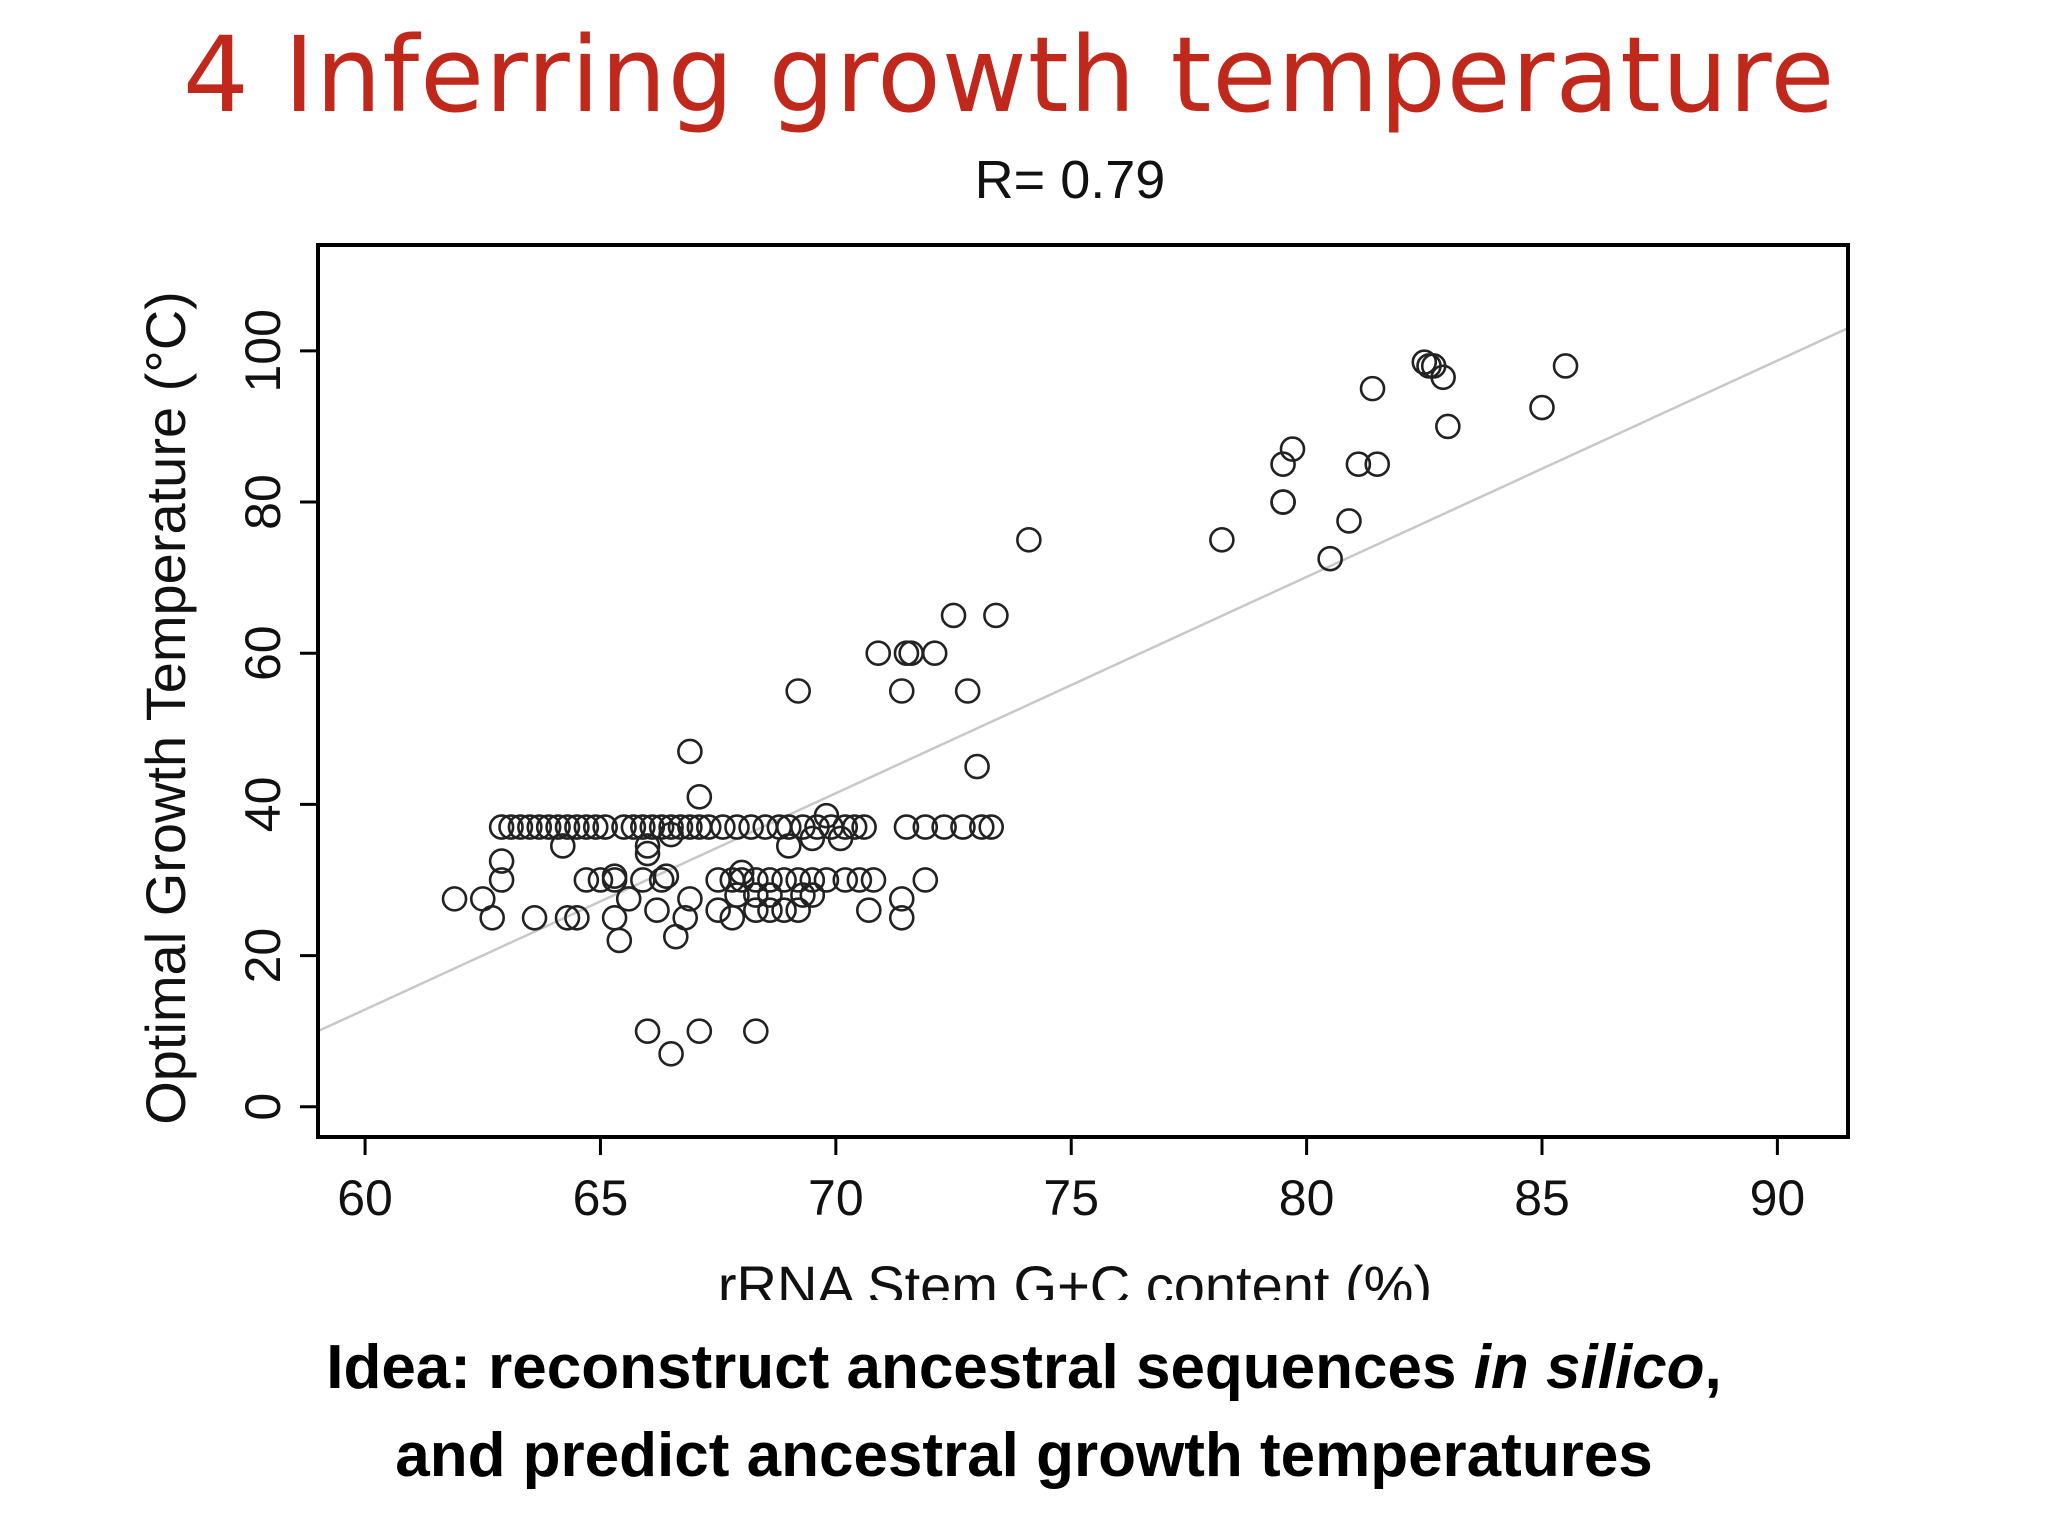 Image resolution: width=2048 pixels, height=1536 pixels. I want to click on y-tick-label: 100, so click(263, 350).